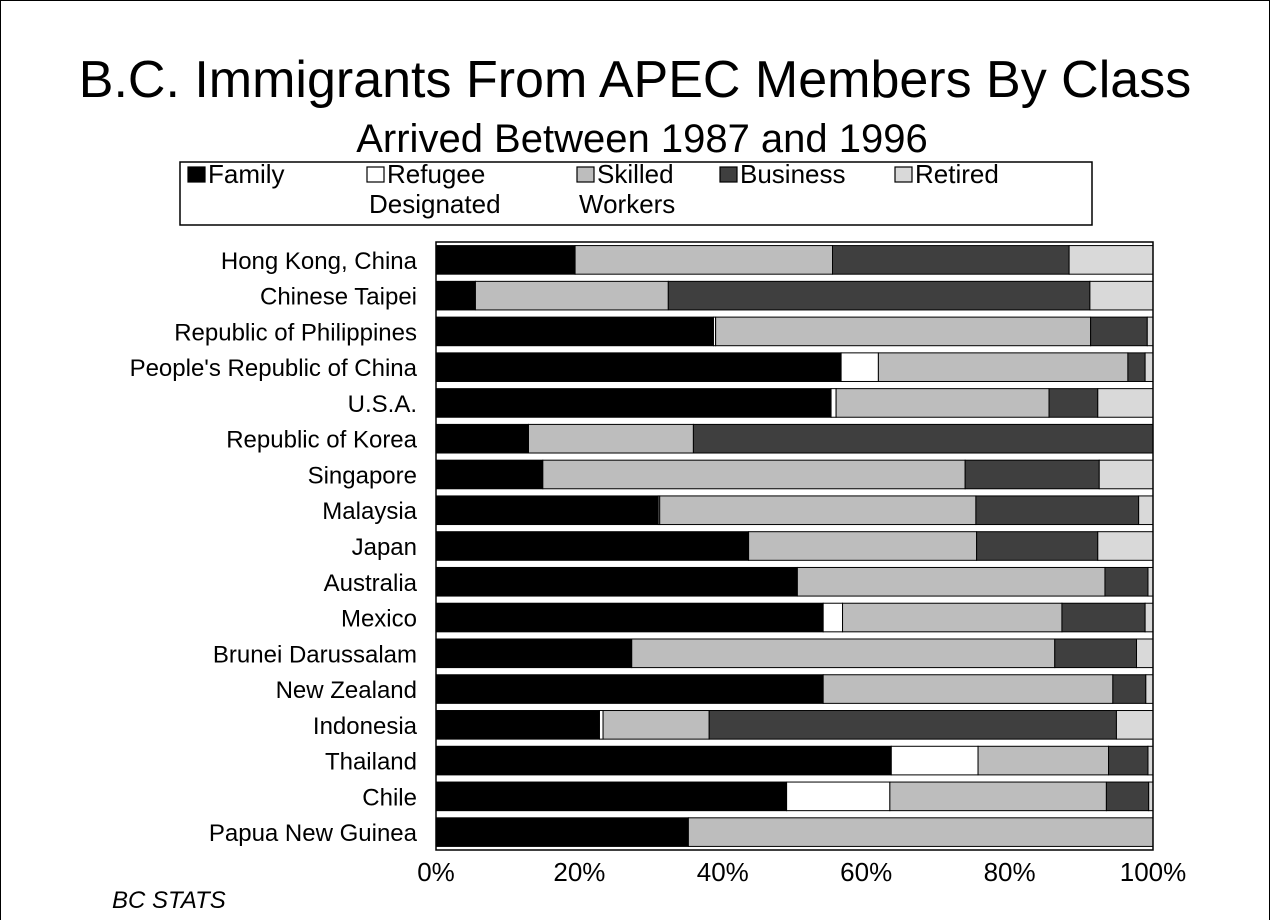 The height and width of the screenshot is (921, 1270). Describe the element at coordinates (611, 796) in the screenshot. I see `bar-segment-chile-family` at that location.